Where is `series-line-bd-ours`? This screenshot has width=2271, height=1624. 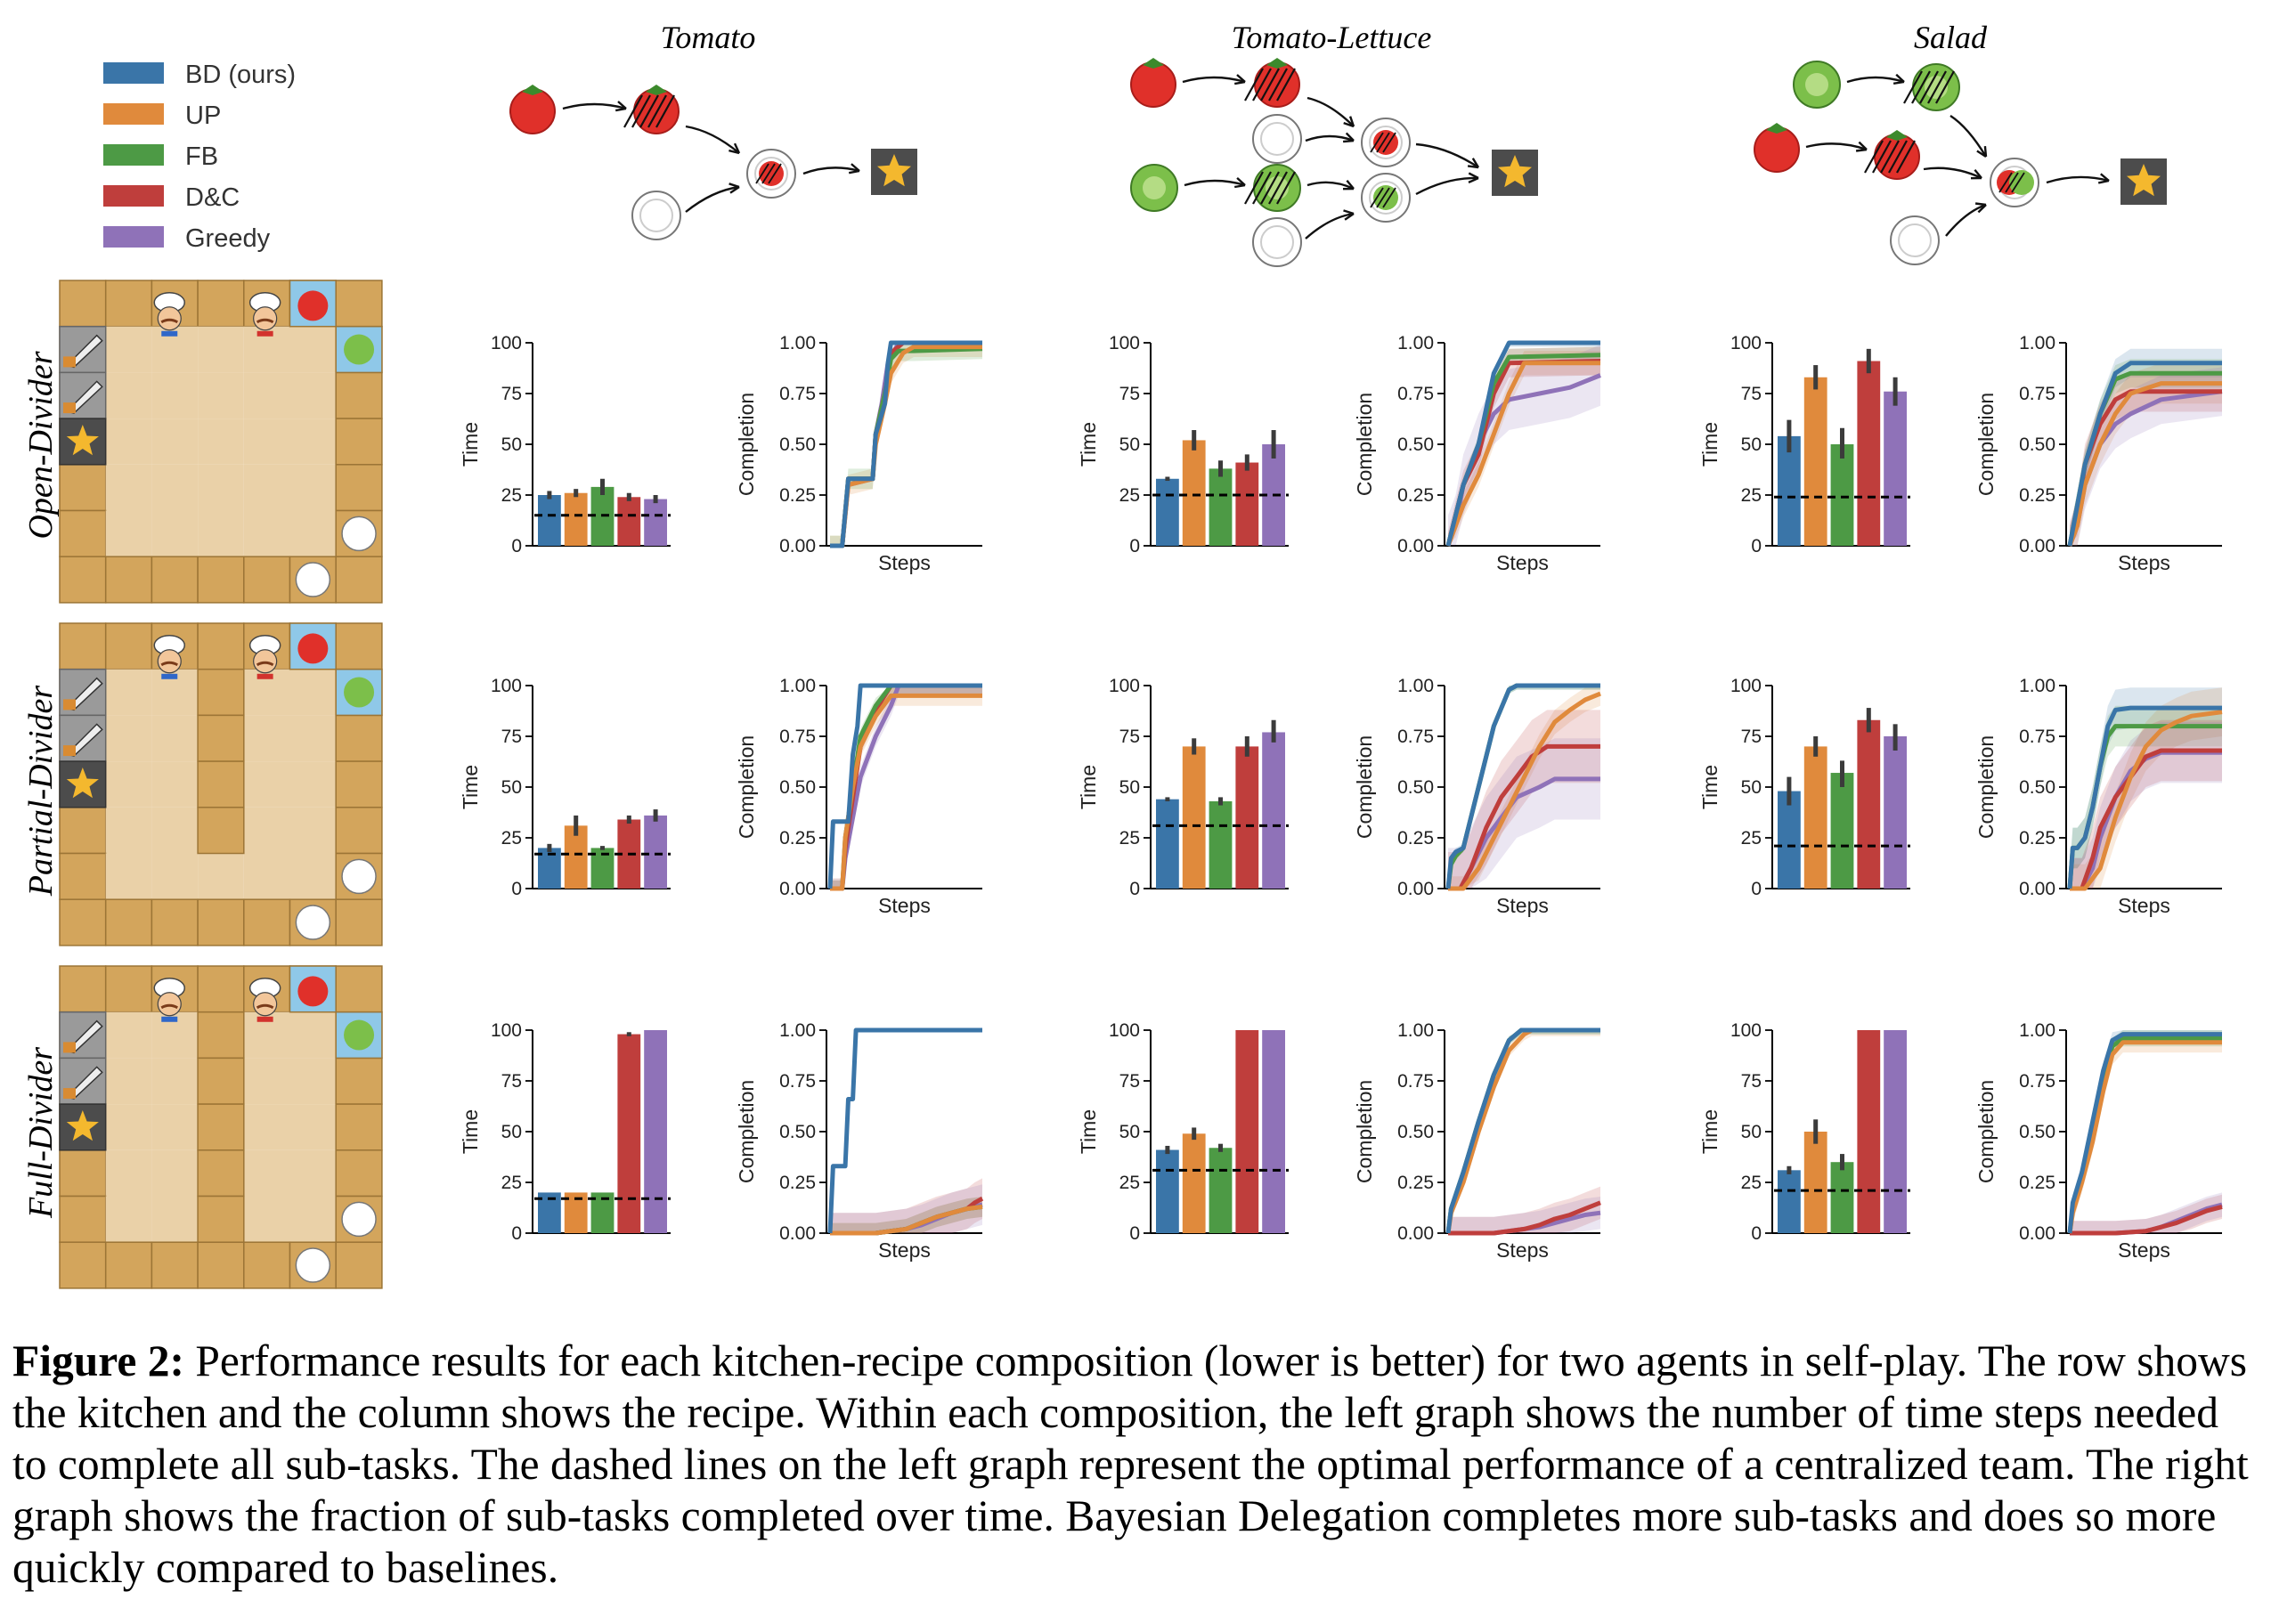
series-line-bd-ours is located at coordinates (1522, 786).